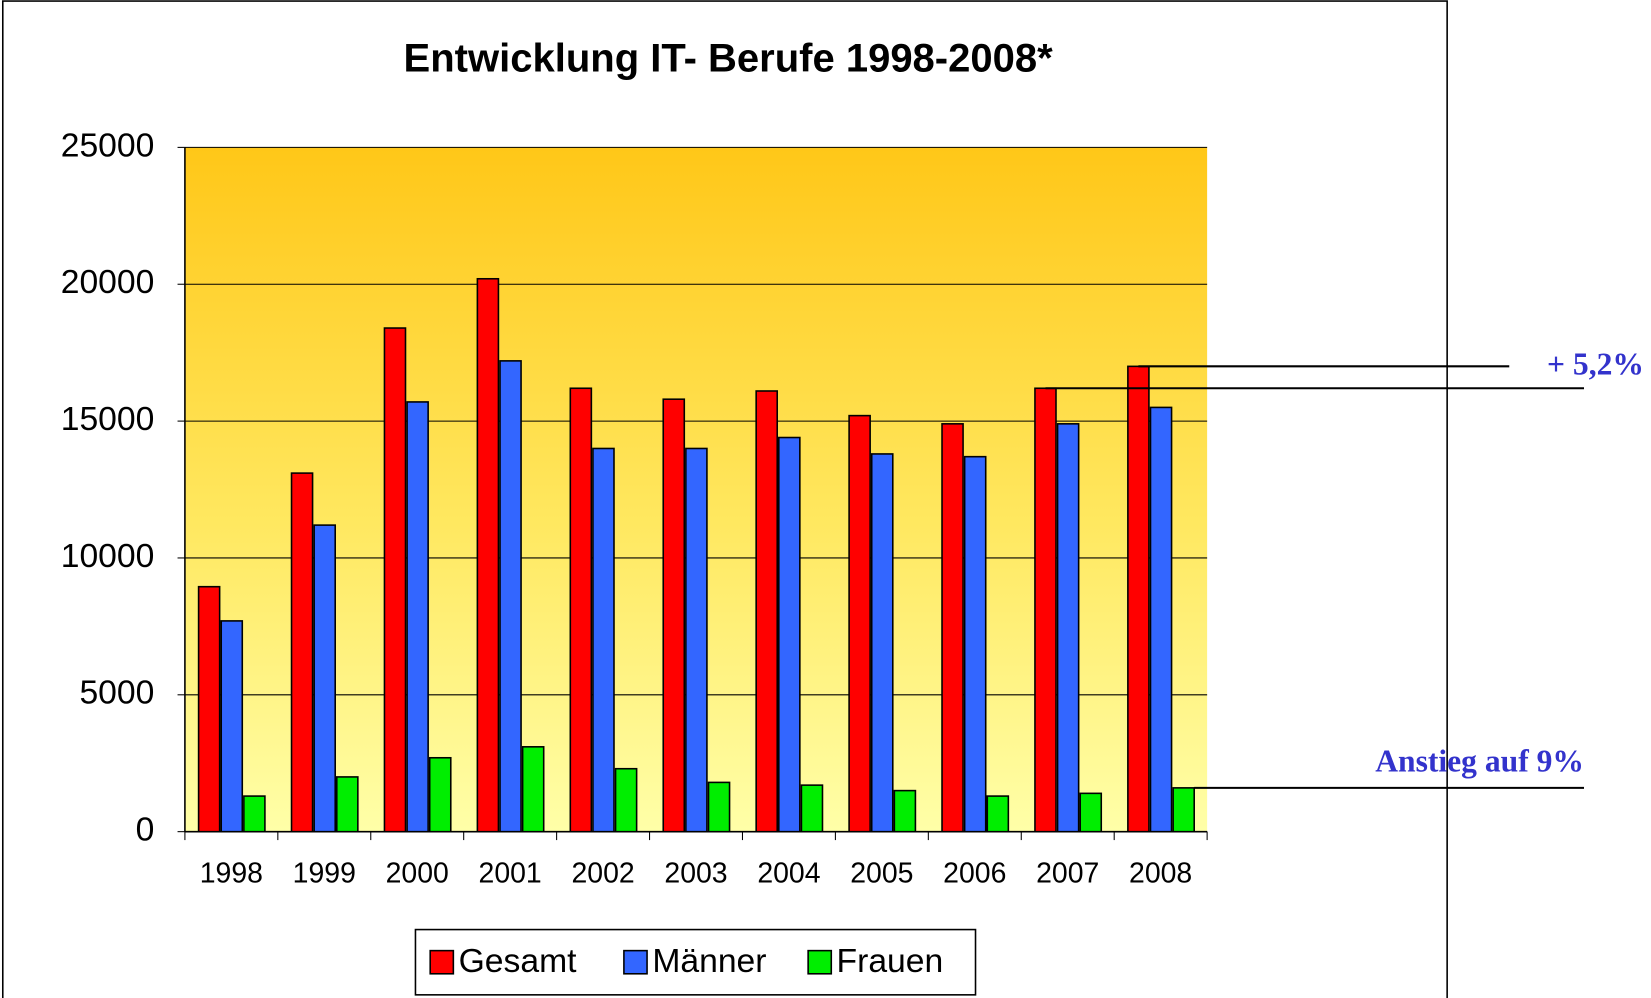 This screenshot has width=1651, height=998. I want to click on legend, so click(695, 962).